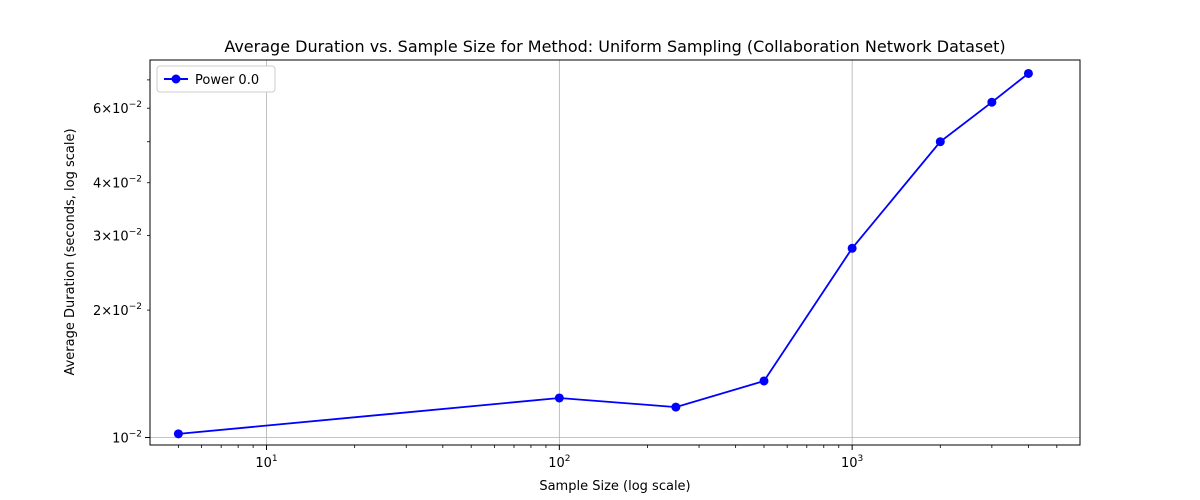  Describe the element at coordinates (117, 183) in the screenshot. I see `y-tick-label: 4×10⁻²` at that location.